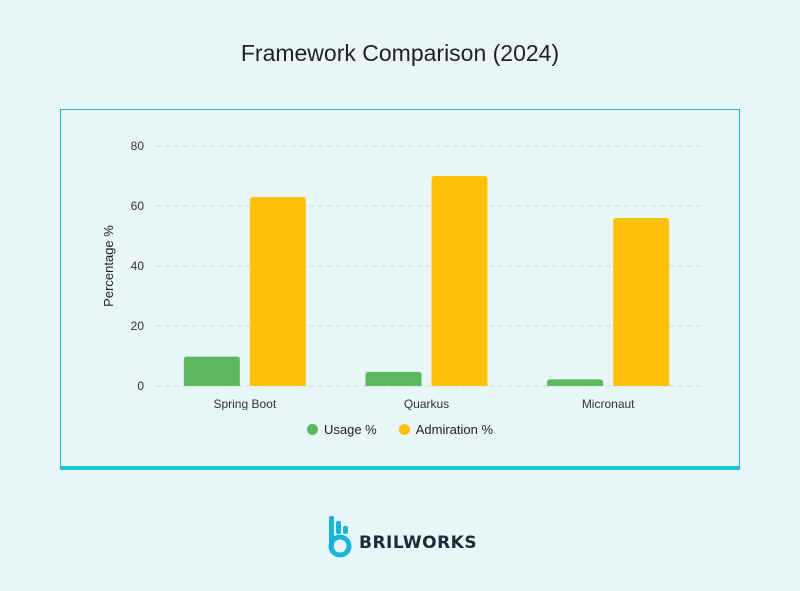 Image resolution: width=800 pixels, height=591 pixels. I want to click on brand-name: BRILWORKS, so click(418, 543).